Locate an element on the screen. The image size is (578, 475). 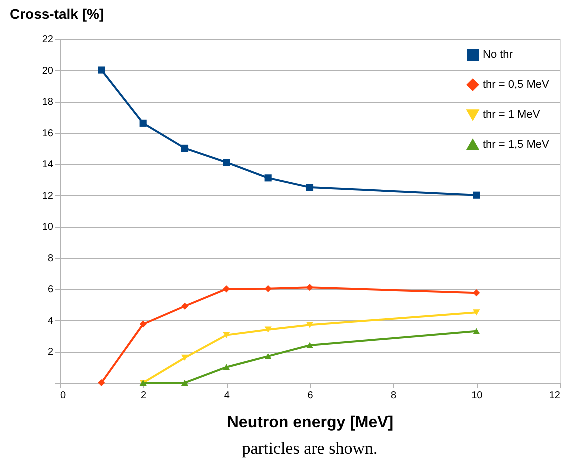
legend-label: thr = 1 MeV is located at coordinates (512, 115).